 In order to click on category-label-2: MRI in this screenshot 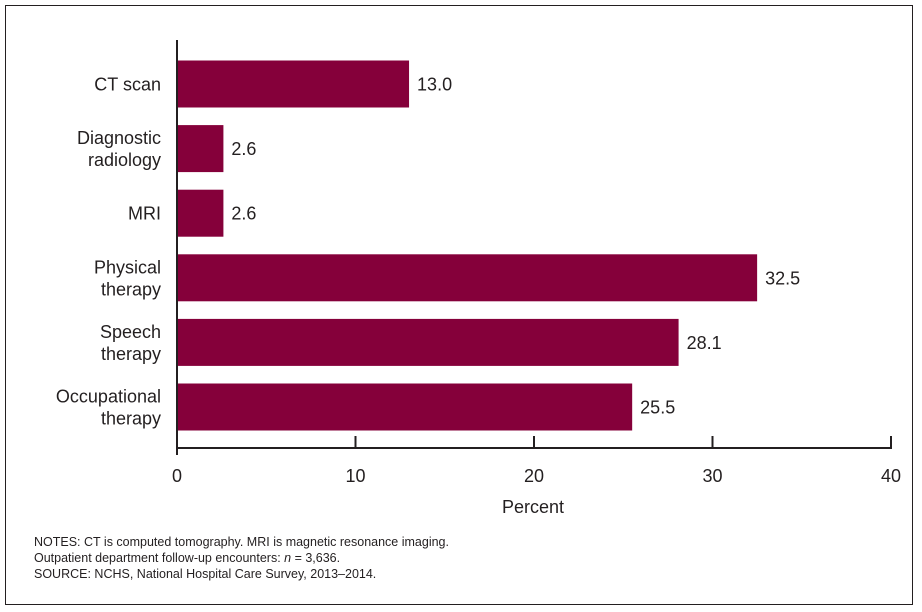, I will do `click(144, 214)`.